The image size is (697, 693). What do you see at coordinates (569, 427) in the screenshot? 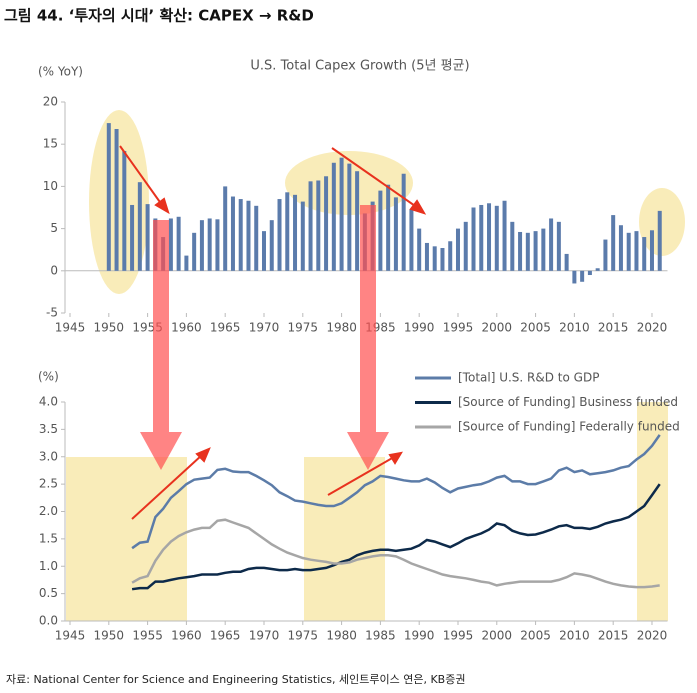
I see `legend-label: [Source of Funding] Federally funded` at bounding box center [569, 427].